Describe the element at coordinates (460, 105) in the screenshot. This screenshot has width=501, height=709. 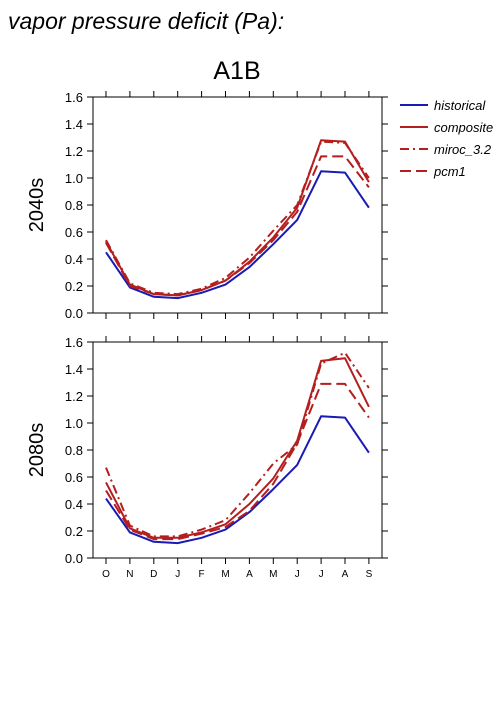
I see `legend-label: historical` at that location.